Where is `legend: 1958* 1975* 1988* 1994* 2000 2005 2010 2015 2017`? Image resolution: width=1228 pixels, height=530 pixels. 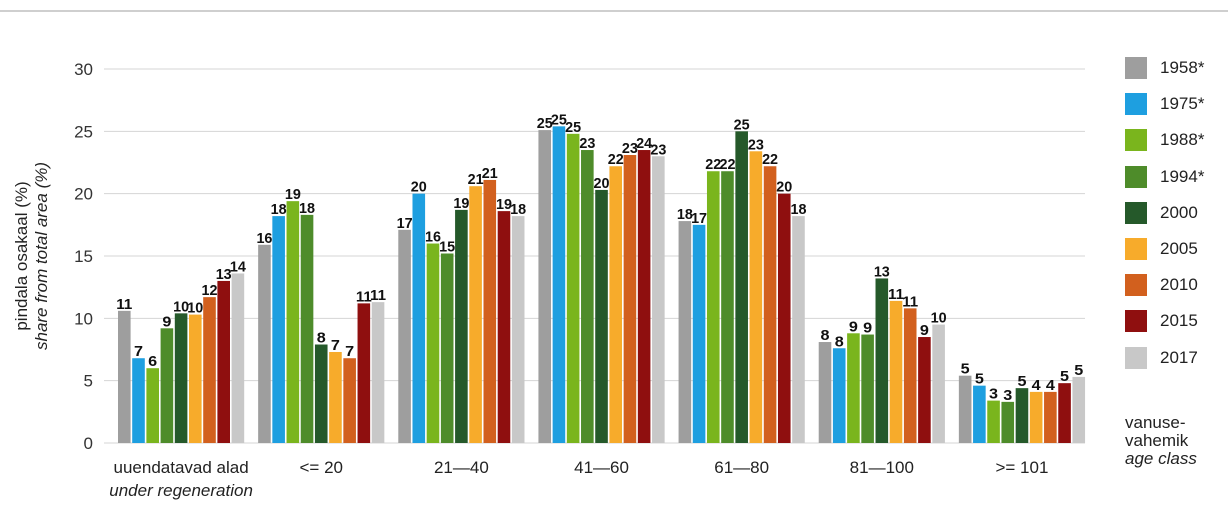 legend: 1958* 1975* 1988* 1994* 2000 2005 2010 2015 2017 is located at coordinates (1175, 220).